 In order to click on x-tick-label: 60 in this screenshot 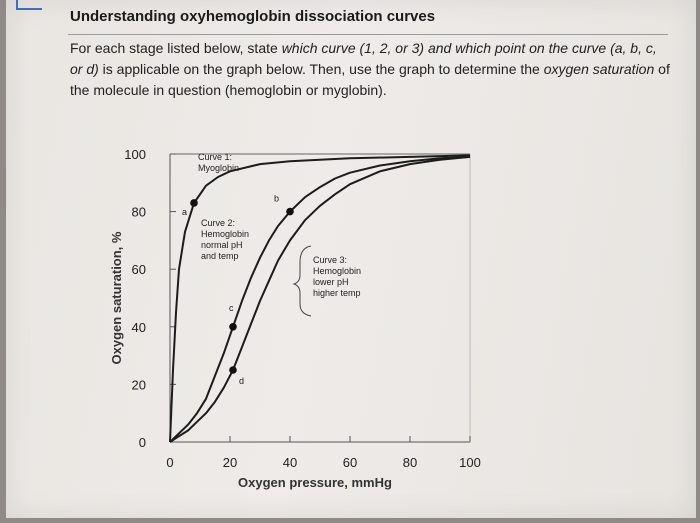, I will do `click(350, 462)`.